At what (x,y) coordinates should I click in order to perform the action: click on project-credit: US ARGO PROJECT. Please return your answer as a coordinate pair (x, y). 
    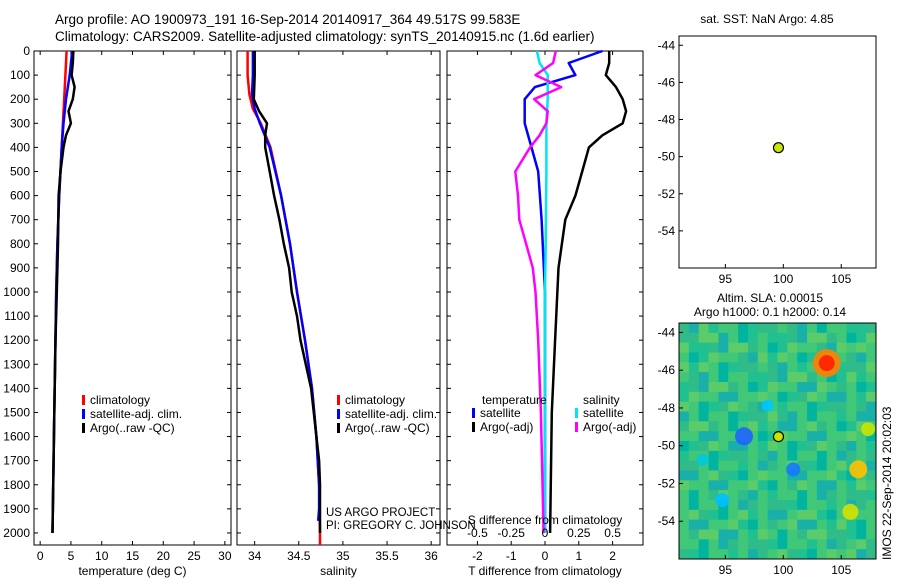
    Looking at the image, I should click on (381, 513).